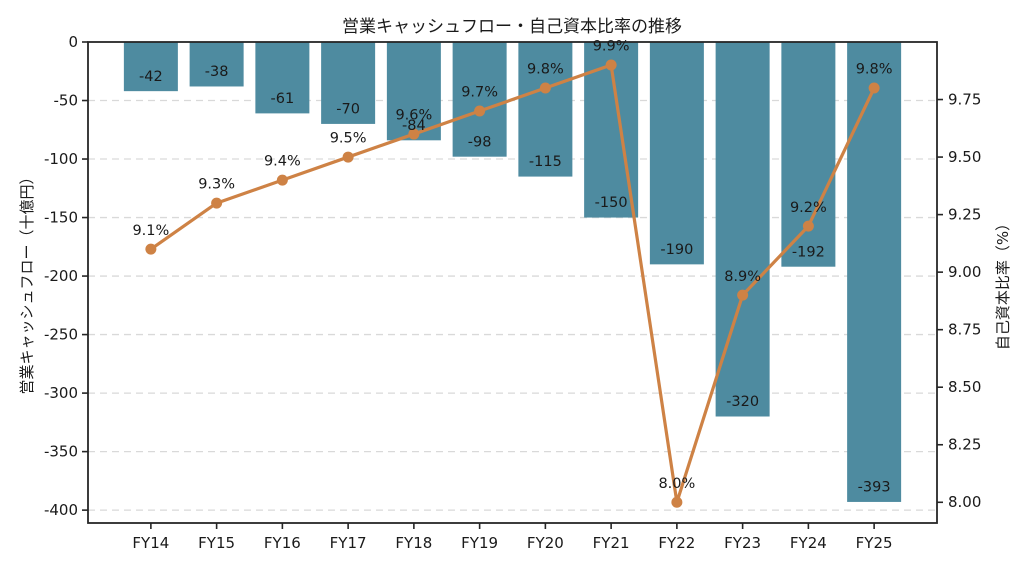 The width and height of the screenshot is (1024, 569). I want to click on x-tick-label-FY14: FY14, so click(150, 543).